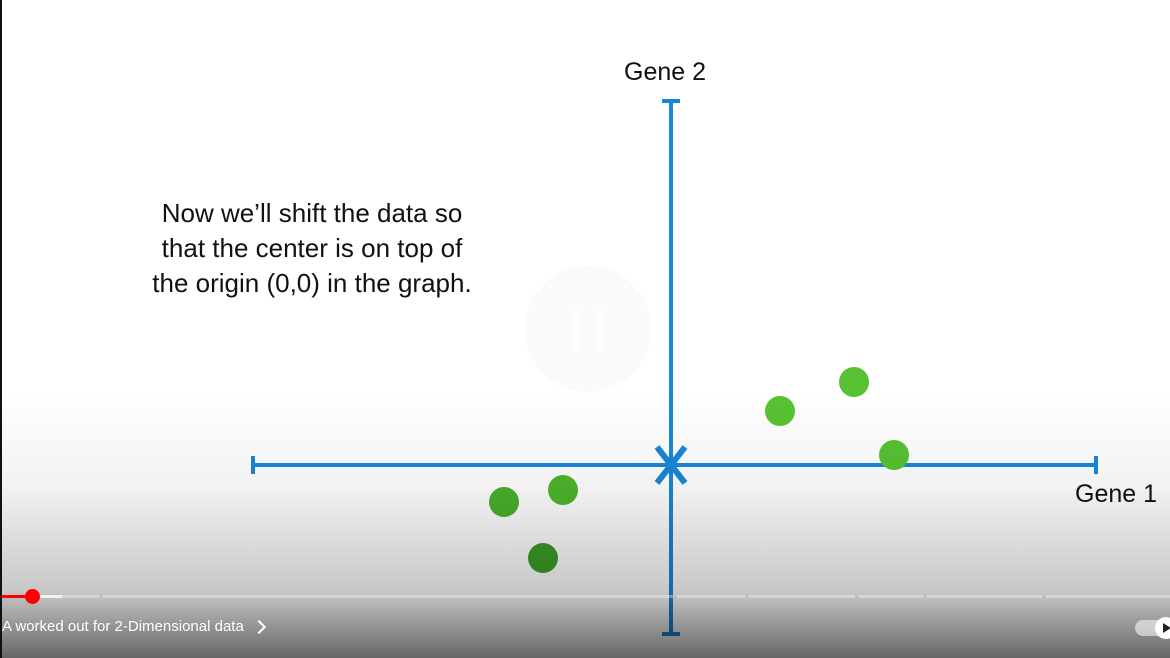  Describe the element at coordinates (588, 329) in the screenshot. I see `pause-icon` at that location.